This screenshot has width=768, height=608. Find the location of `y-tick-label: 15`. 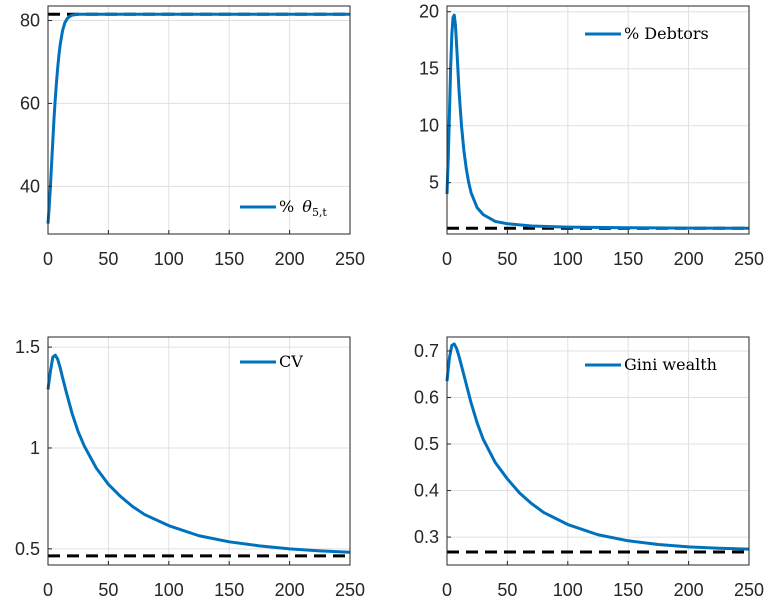

y-tick-label: 15 is located at coordinates (429, 69).